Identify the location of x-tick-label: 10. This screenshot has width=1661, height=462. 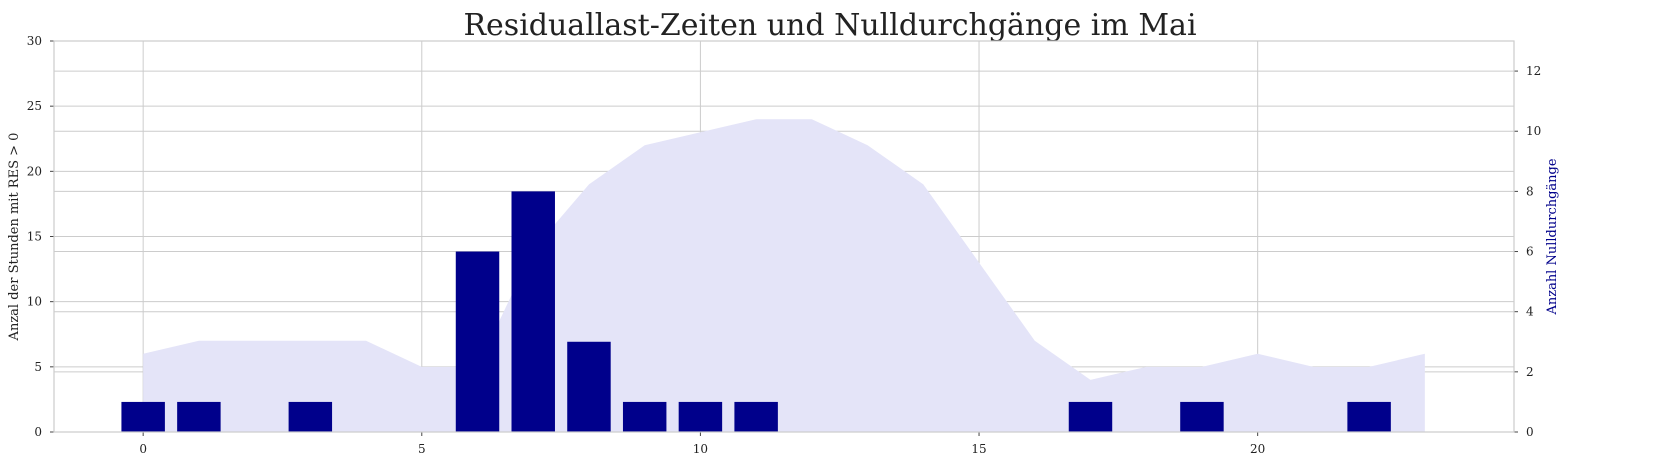
(700, 449).